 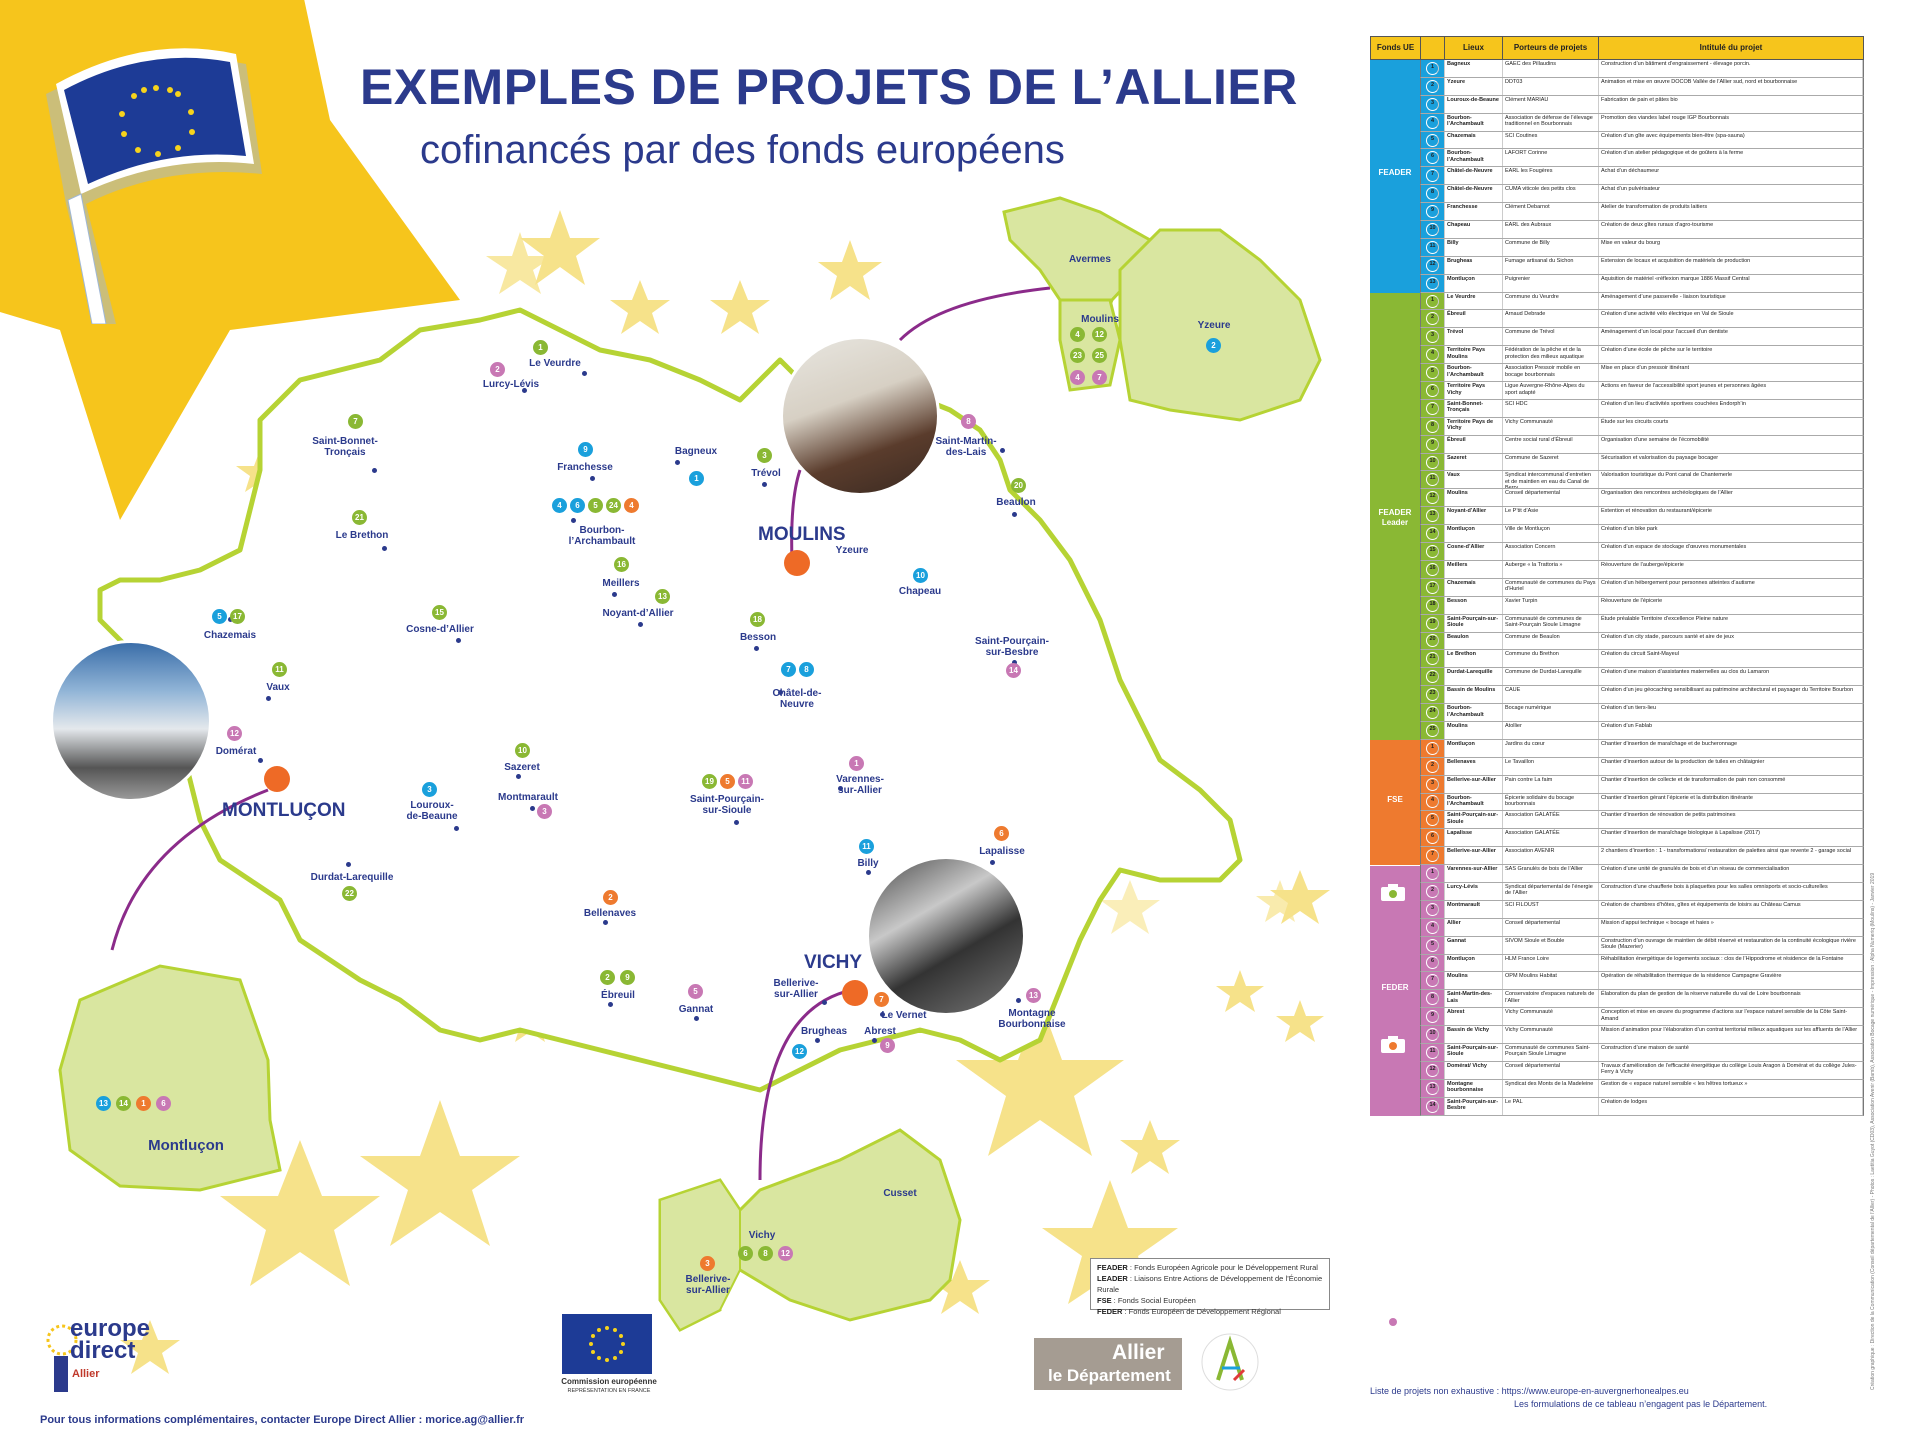 I want to click on row-number-cell: 11, so click(x=1433, y=480).